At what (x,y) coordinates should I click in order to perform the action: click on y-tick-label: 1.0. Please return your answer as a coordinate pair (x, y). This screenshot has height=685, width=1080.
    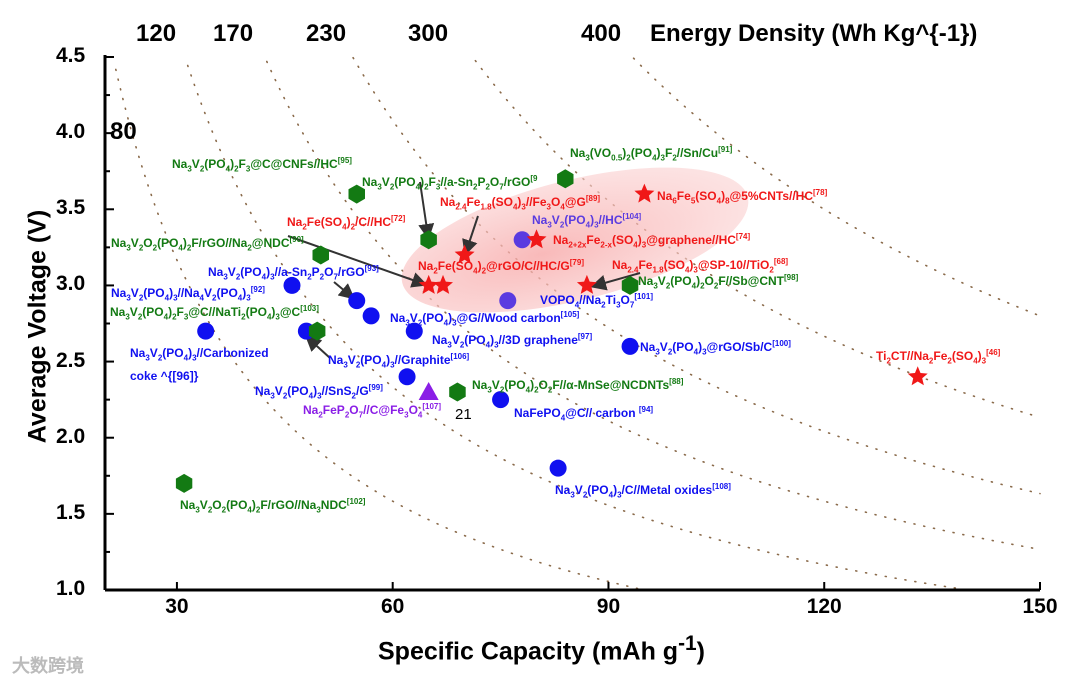
    Looking at the image, I should click on (71, 588).